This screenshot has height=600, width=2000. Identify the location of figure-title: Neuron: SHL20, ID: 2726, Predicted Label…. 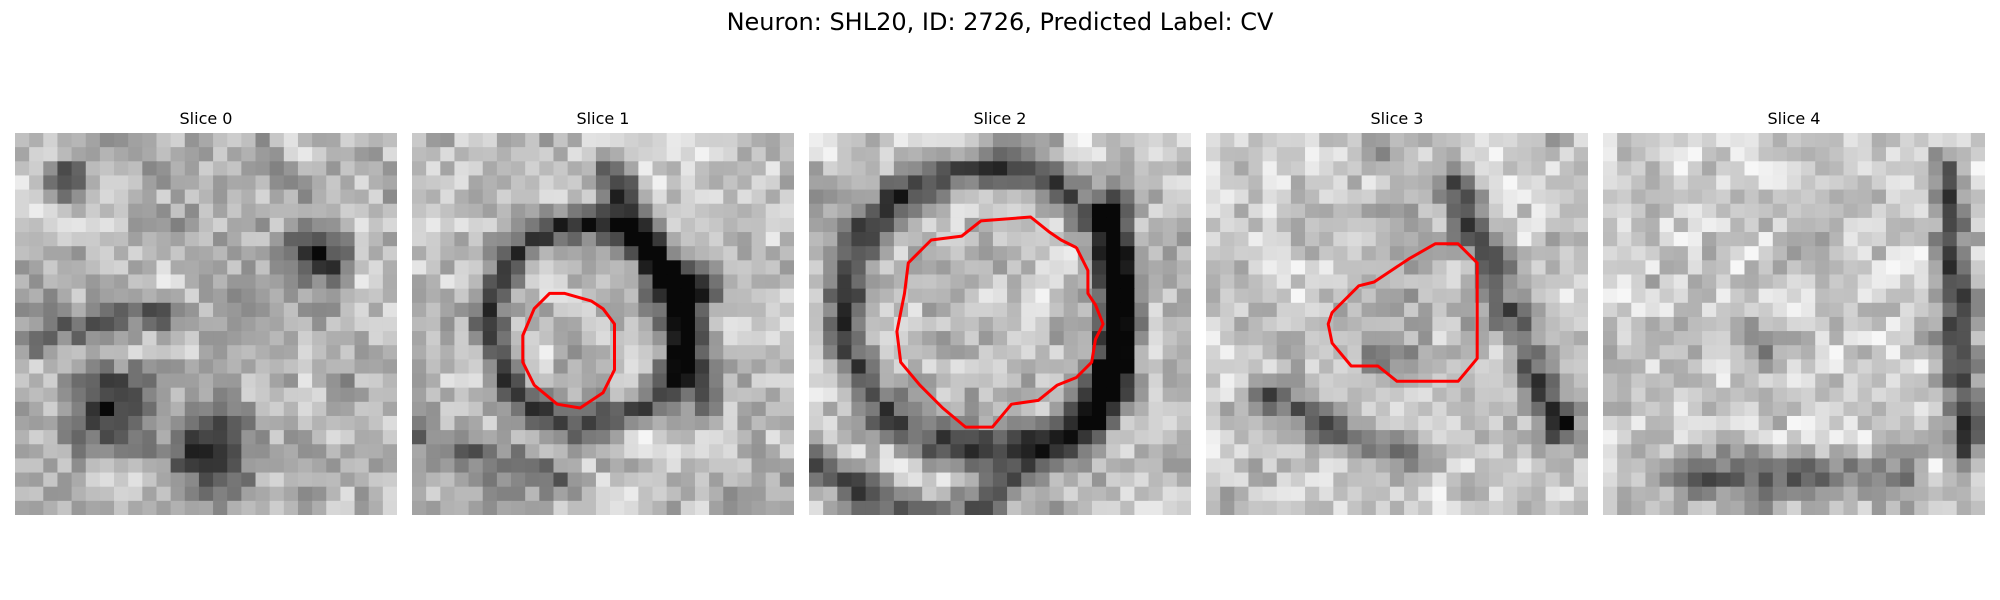
(1000, 22).